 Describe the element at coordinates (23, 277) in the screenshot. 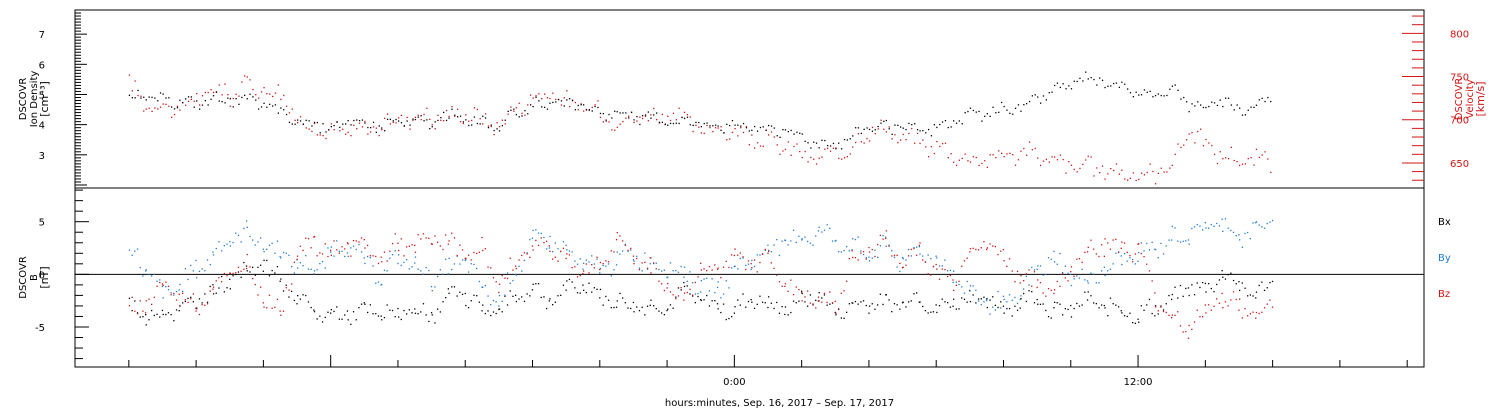

I see `b-axis-title-line: DSCOVR` at that location.